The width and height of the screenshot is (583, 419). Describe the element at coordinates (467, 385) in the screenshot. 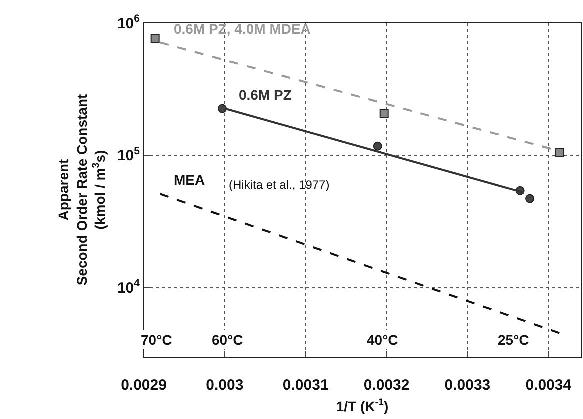

I see `x-tick-label: 0.0033` at that location.